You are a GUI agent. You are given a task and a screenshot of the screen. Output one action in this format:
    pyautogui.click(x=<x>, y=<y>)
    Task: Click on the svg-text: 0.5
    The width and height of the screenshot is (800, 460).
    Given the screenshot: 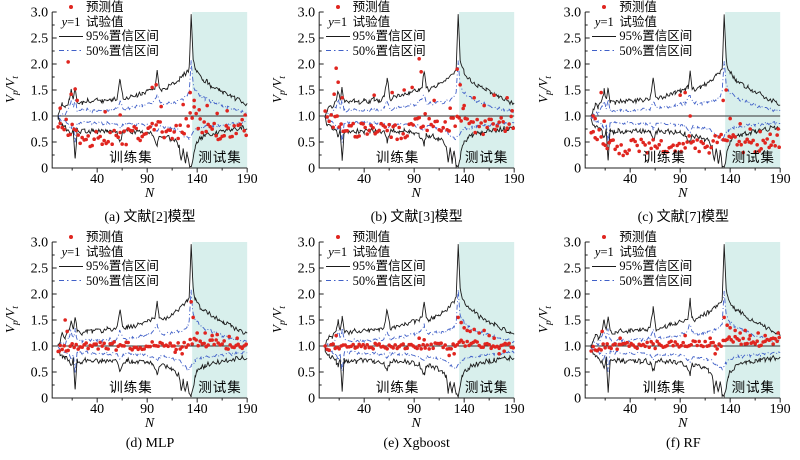 What is the action you would take?
    pyautogui.click(x=573, y=373)
    